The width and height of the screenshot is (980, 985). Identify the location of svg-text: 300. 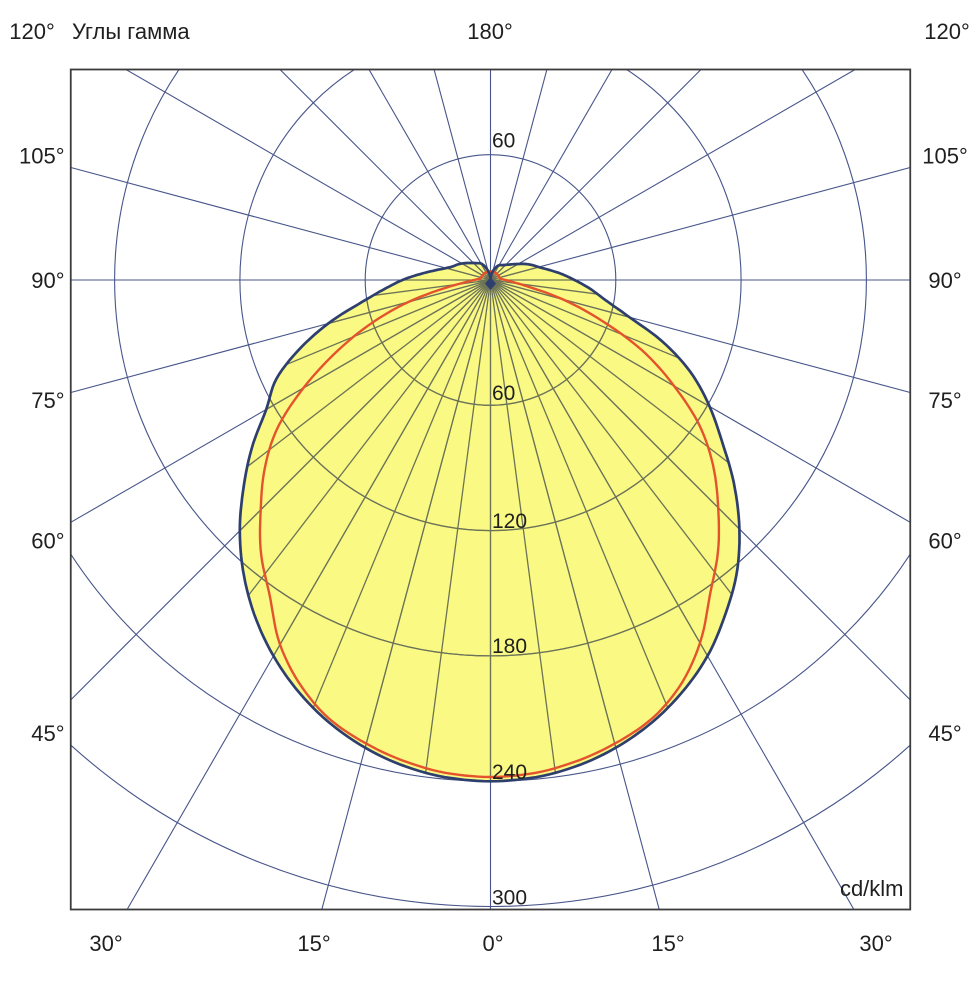
(509, 898).